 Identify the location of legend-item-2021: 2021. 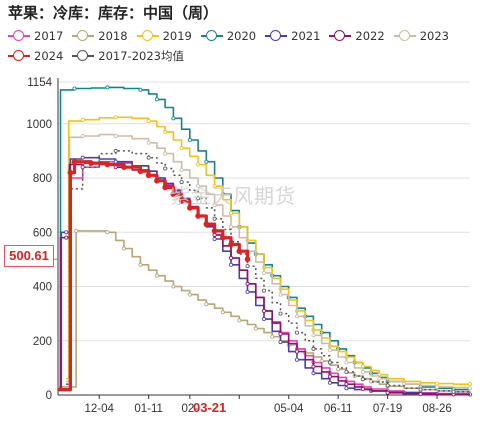
(292, 36).